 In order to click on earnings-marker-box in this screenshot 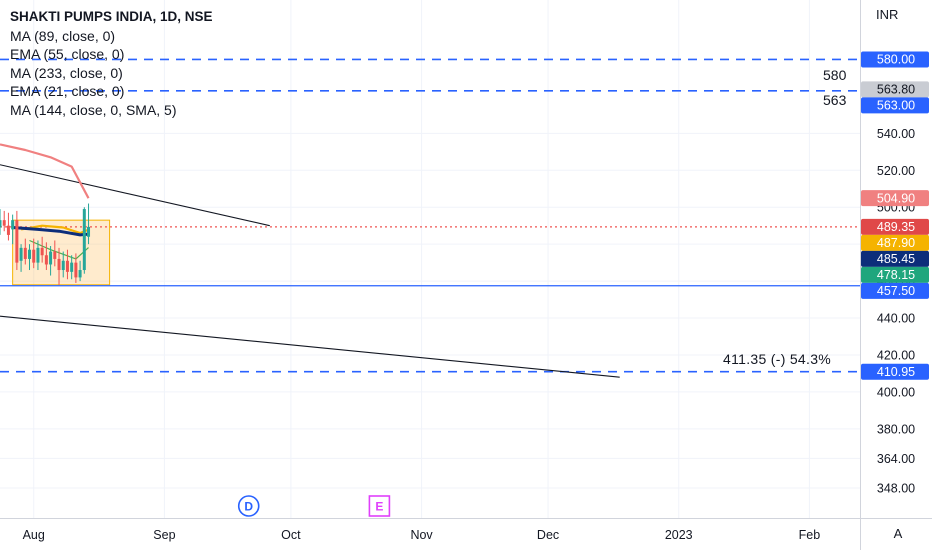, I will do `click(379, 506)`.